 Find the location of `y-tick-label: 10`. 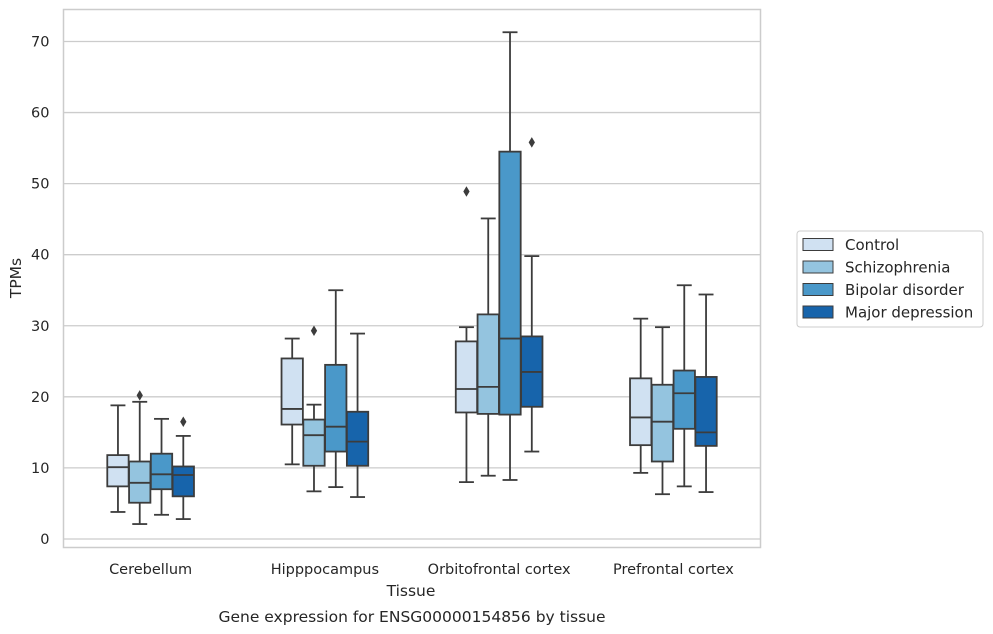

y-tick-label: 10 is located at coordinates (40, 469).